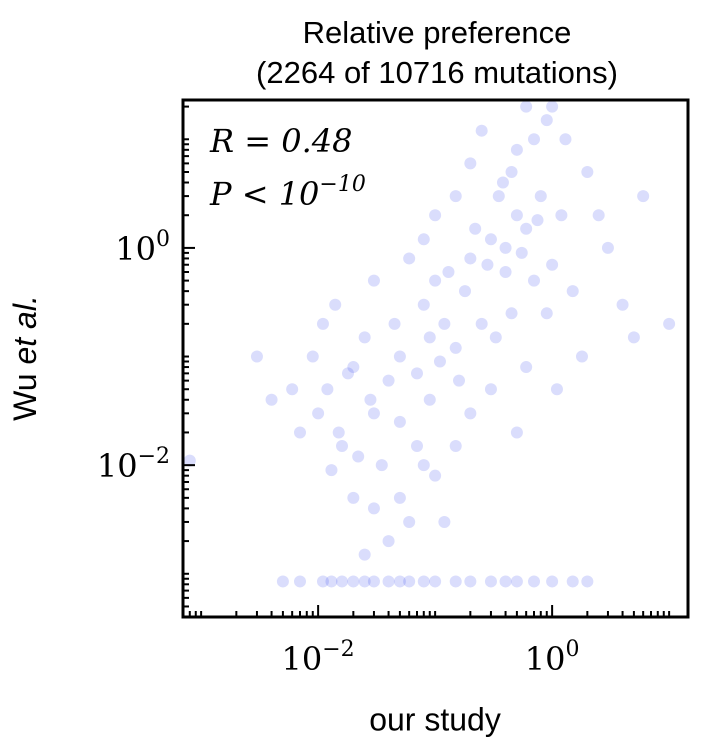  Describe the element at coordinates (264, 194) in the screenshot. I see `annotation-text: P < 10` at that location.